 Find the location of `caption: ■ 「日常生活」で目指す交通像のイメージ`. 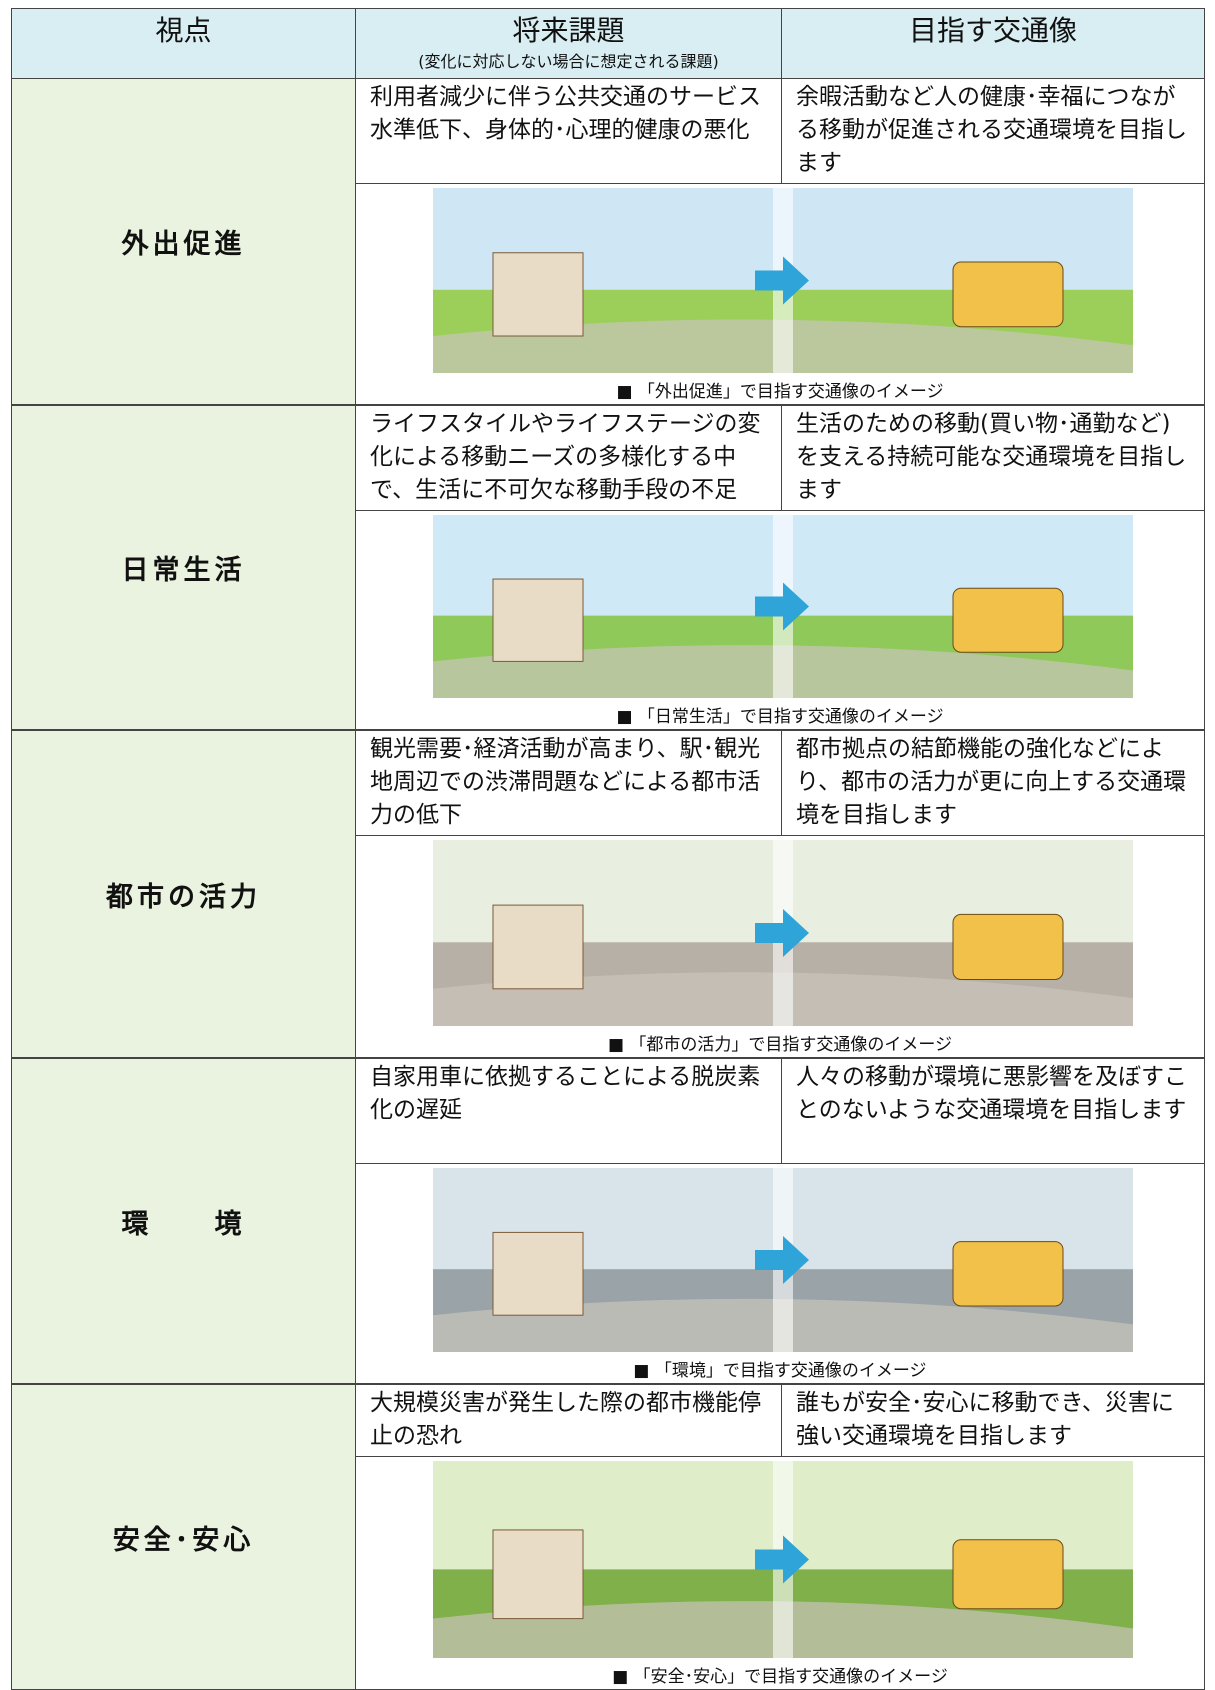

caption: ■ 「日常生活」で目指す交通像のイメージ is located at coordinates (780, 717).